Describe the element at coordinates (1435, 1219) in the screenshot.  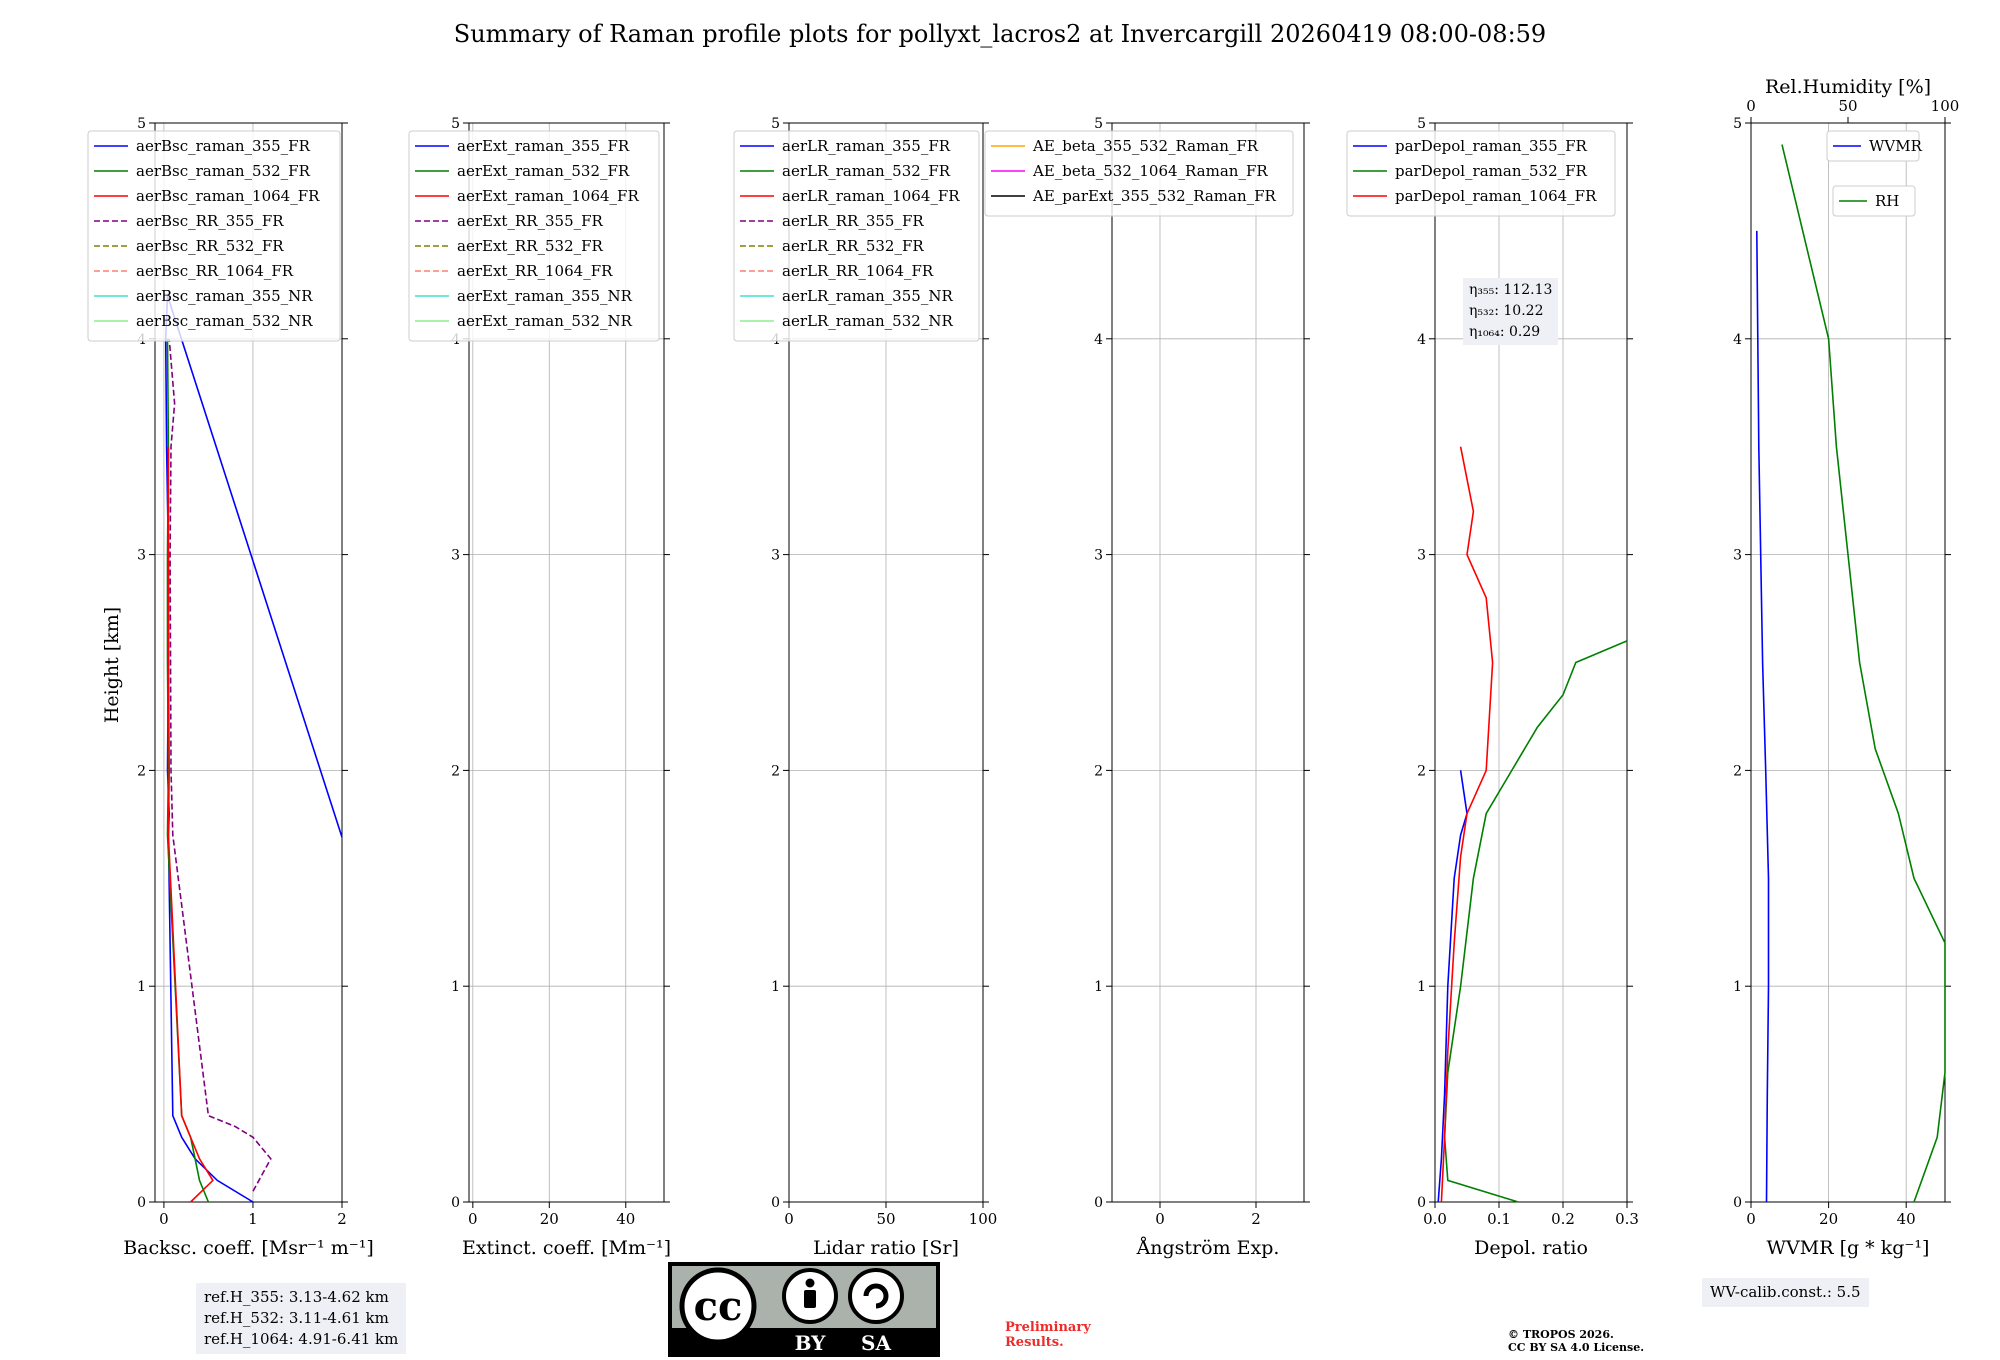
I see `x-tick-label: 0.0` at that location.